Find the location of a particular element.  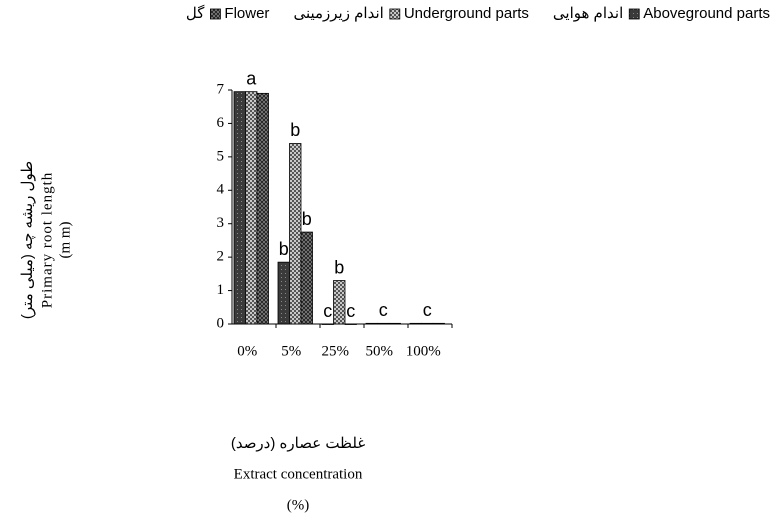

x-label-en: Extract concentration is located at coordinates (298, 474).